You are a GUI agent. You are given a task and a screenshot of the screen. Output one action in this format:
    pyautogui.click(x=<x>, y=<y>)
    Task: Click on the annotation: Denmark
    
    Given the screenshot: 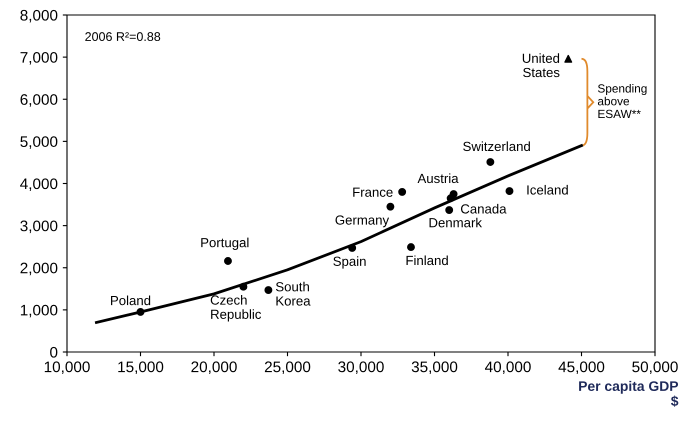 What is the action you would take?
    pyautogui.click(x=456, y=223)
    